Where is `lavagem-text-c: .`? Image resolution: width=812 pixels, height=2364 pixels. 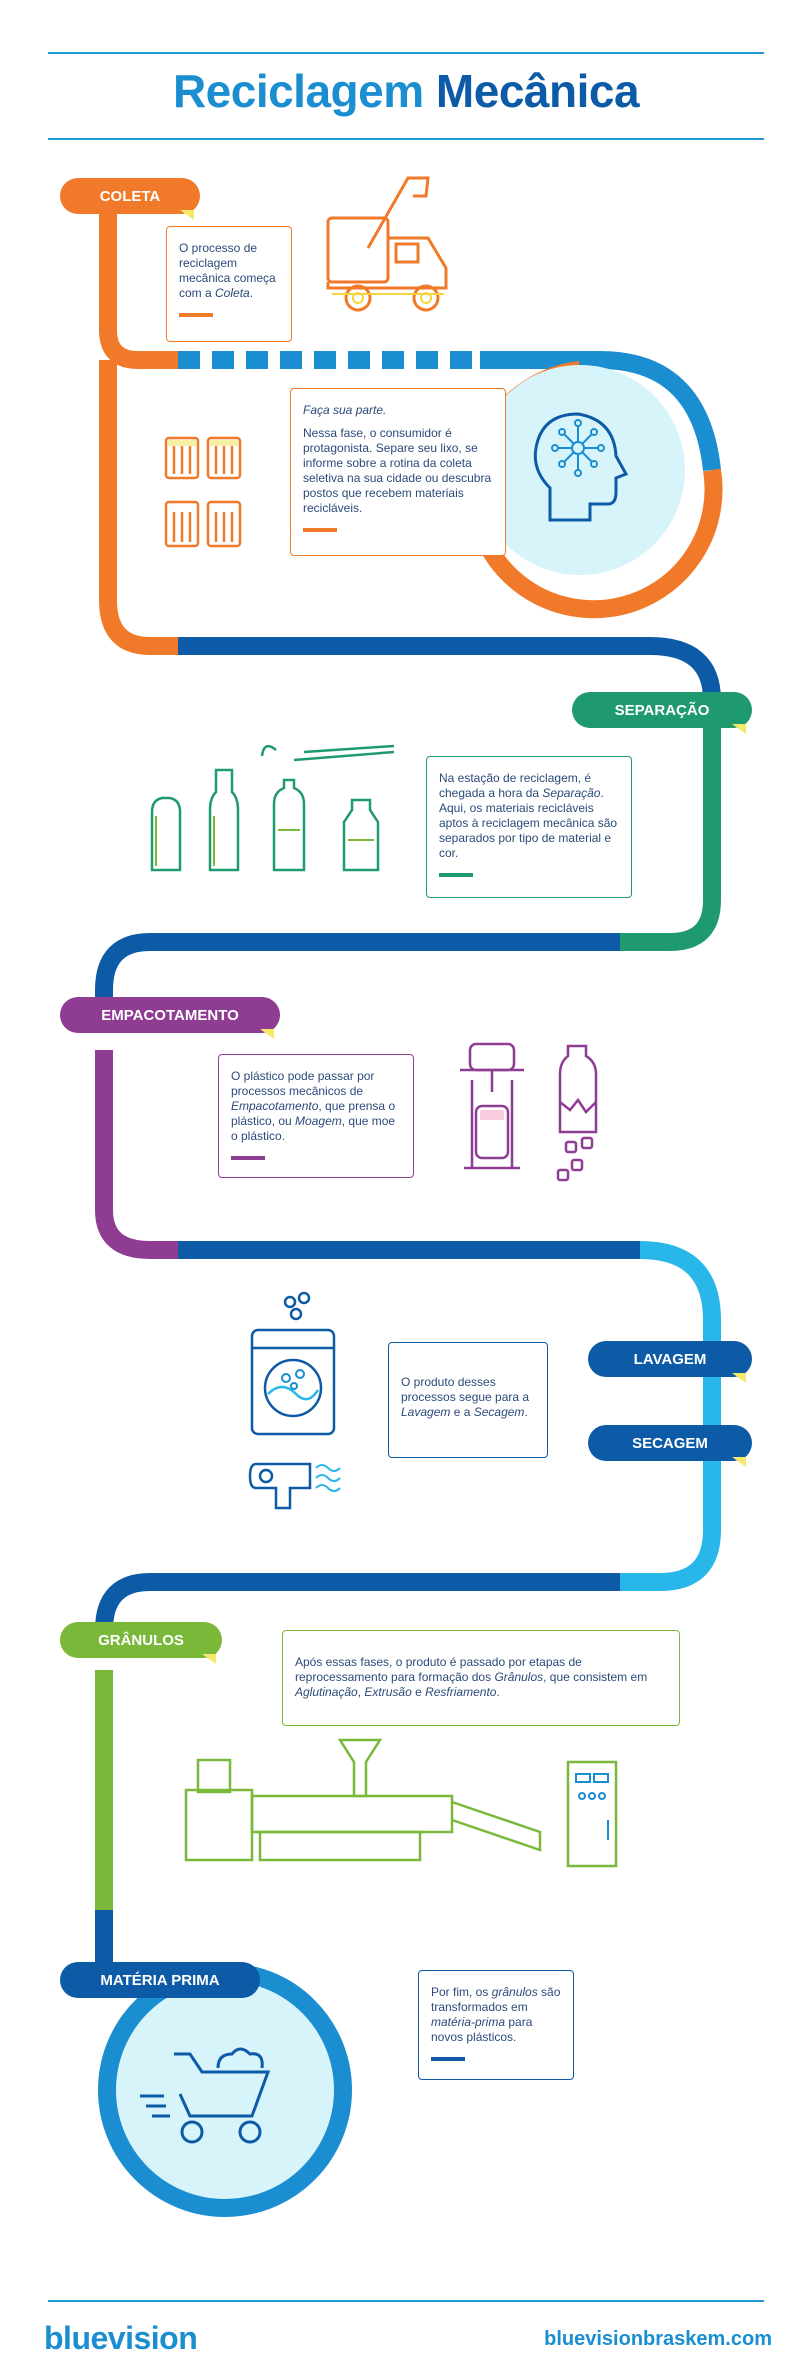 lavagem-text-c: . is located at coordinates (526, 1412).